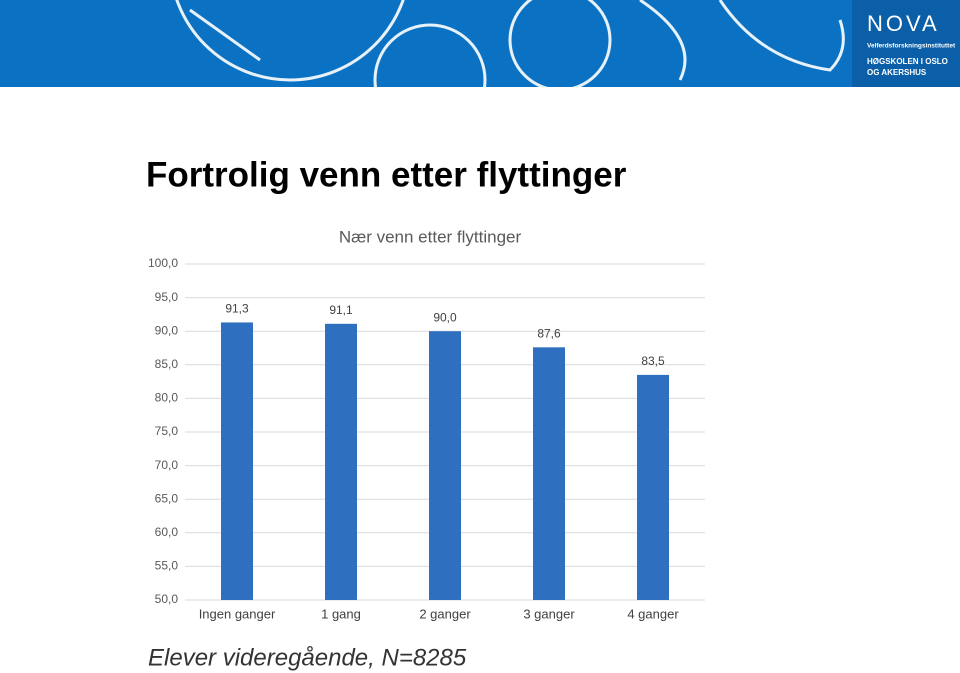 This screenshot has height=673, width=960. What do you see at coordinates (237, 309) in the screenshot?
I see `value-label: 91,3` at bounding box center [237, 309].